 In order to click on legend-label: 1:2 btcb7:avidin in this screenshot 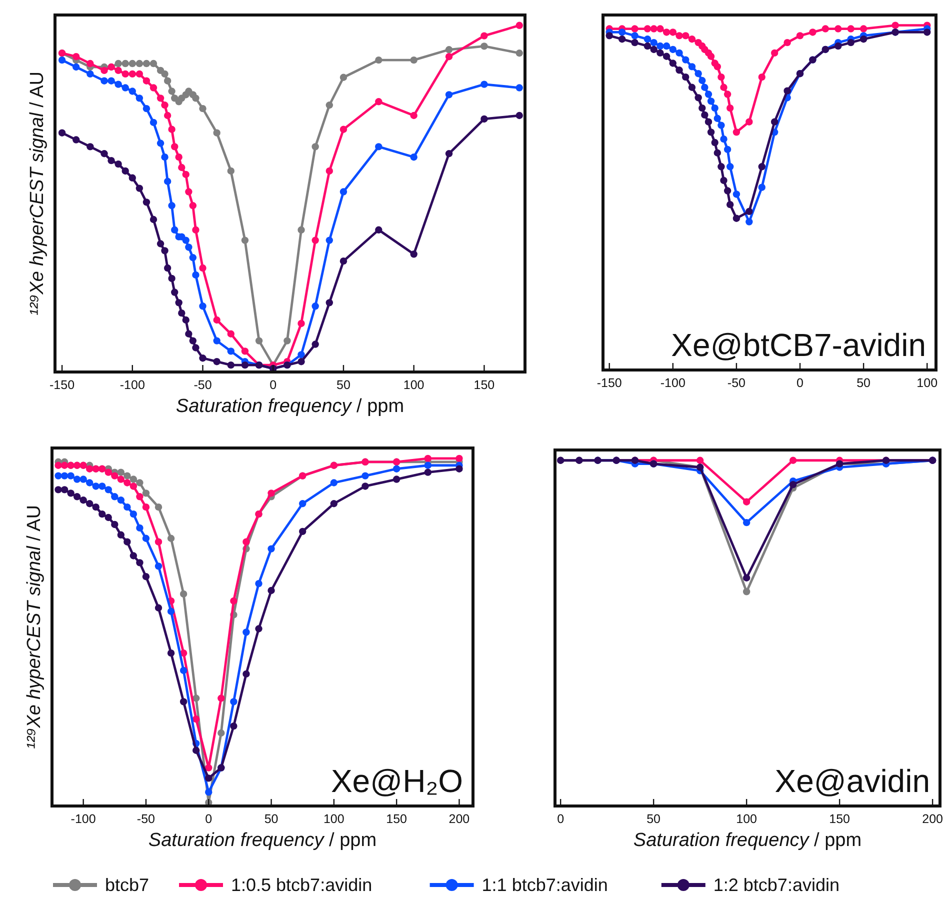, I will do `click(776, 885)`.